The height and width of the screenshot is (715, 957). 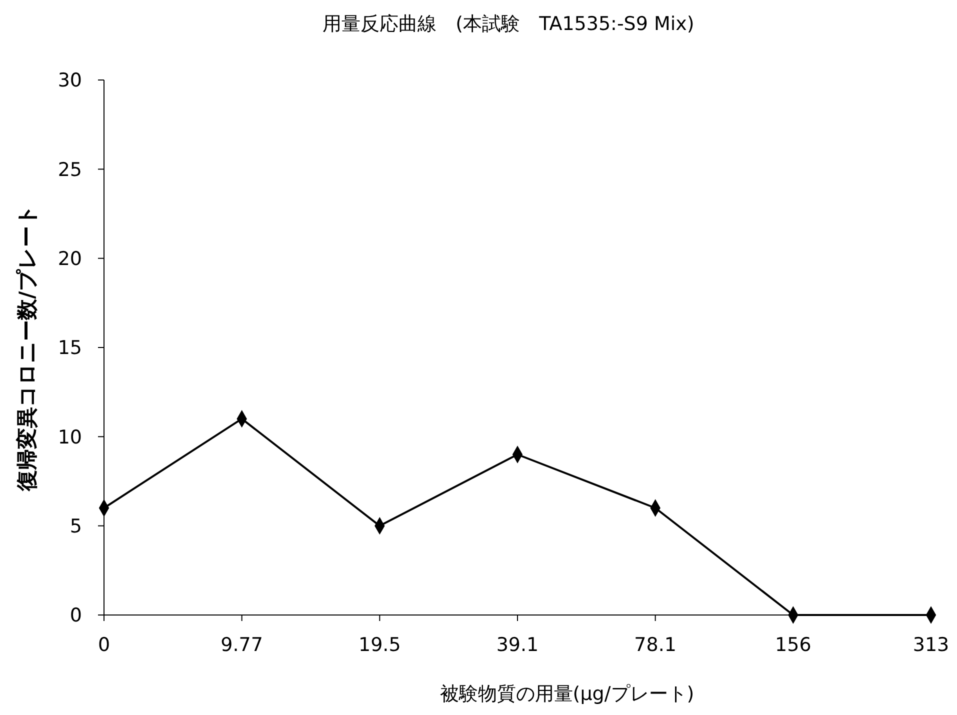 I want to click on x-axis-title: 被験物質の用量(μg/プレート), so click(x=567, y=694).